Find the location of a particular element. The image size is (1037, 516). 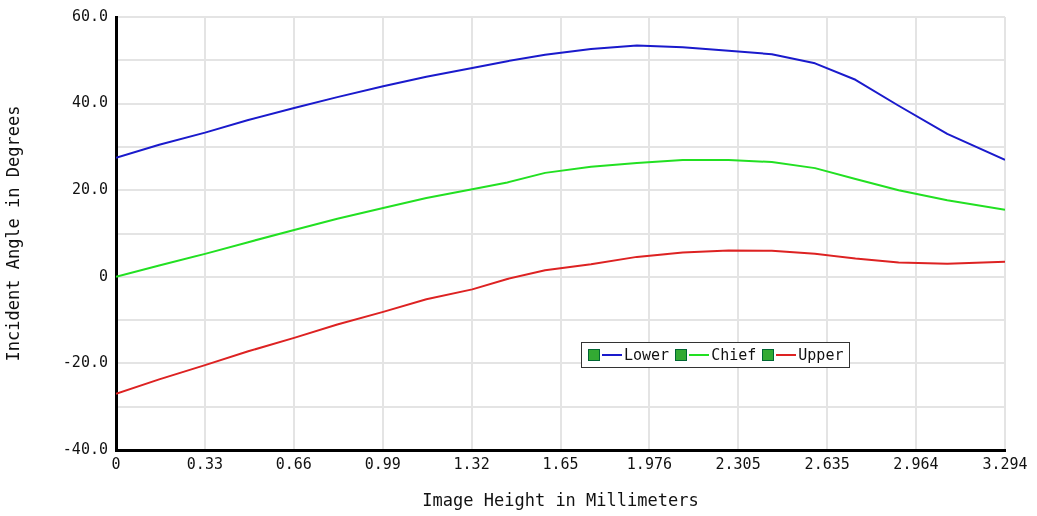

y-tick-label: 0 is located at coordinates (103, 275).